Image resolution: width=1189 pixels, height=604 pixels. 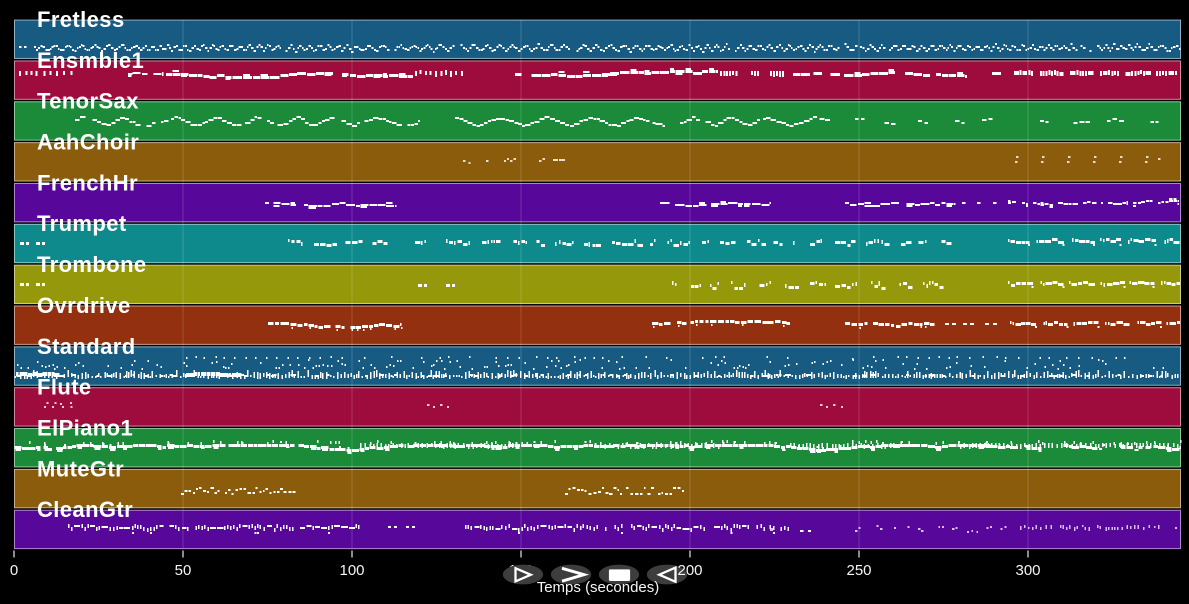 I want to click on svg-text: Fretless, so click(x=81, y=19).